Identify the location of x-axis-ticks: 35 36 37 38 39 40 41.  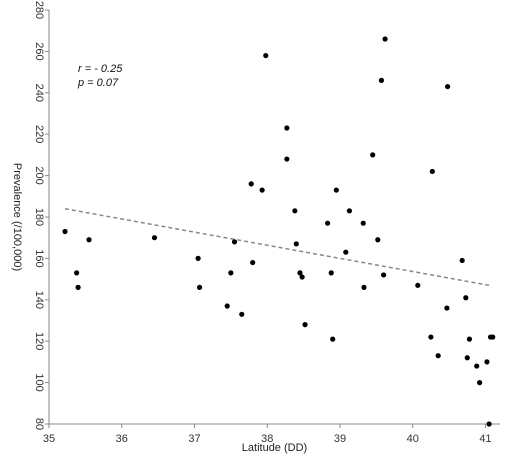
(267, 434).